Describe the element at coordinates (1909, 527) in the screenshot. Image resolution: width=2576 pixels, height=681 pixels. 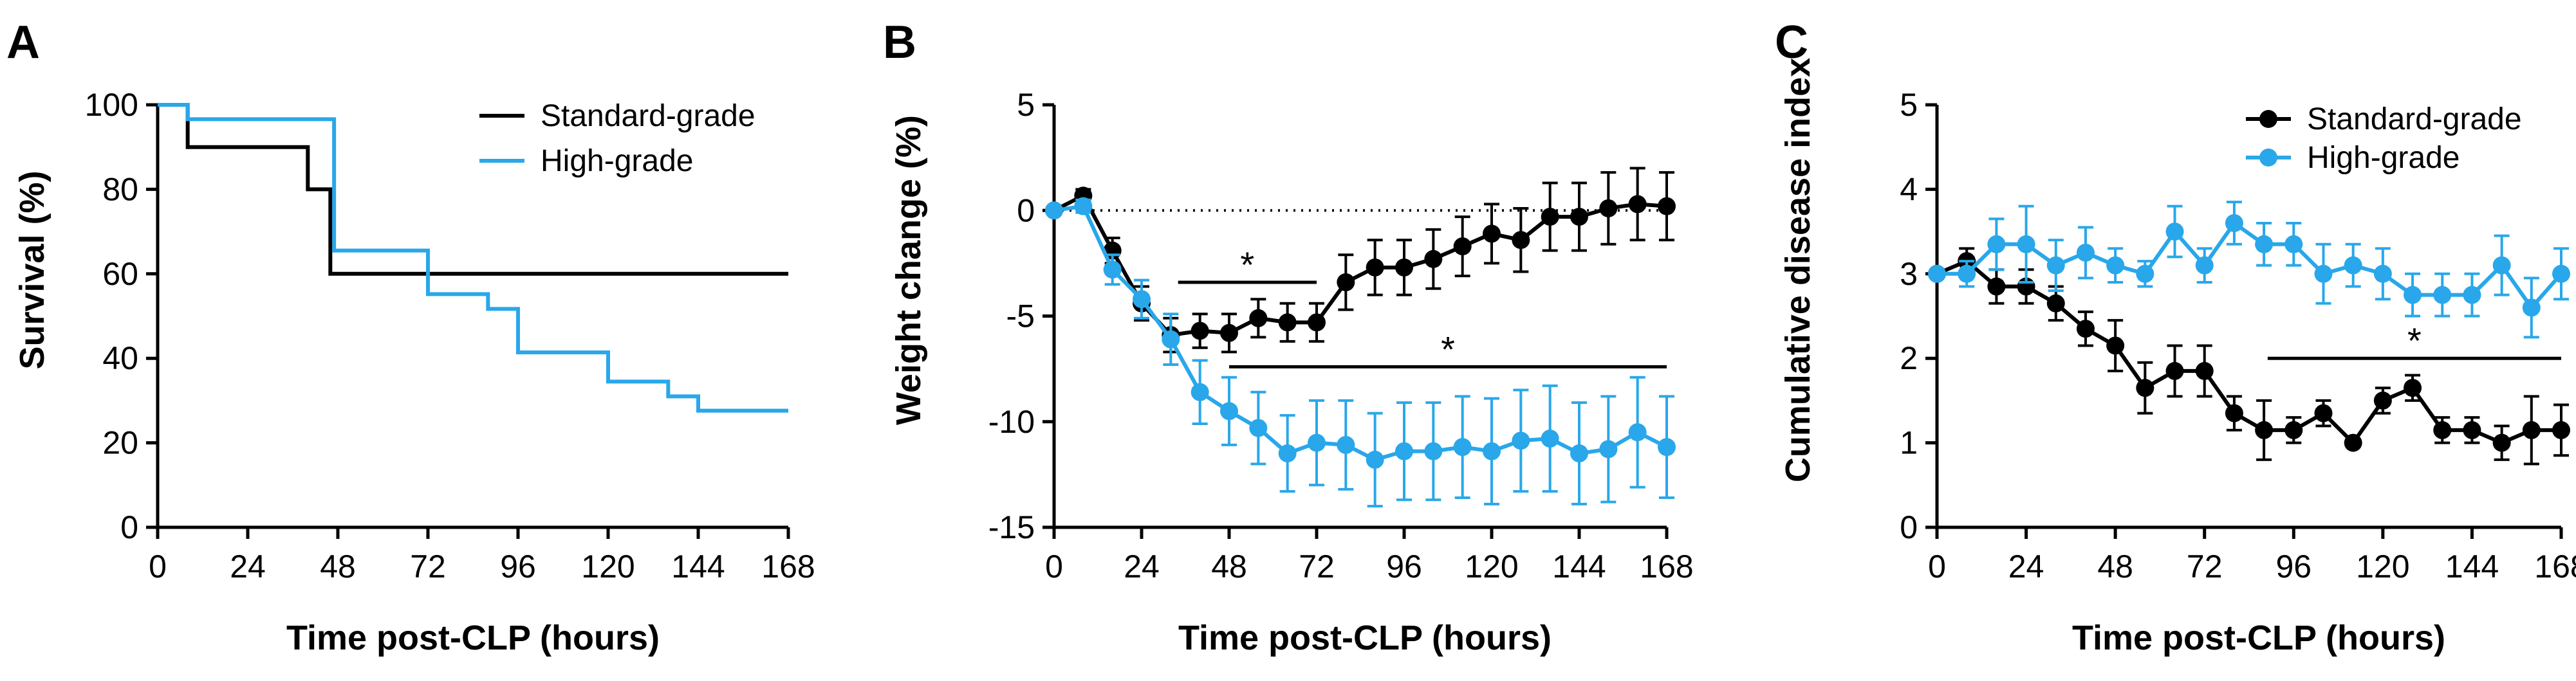
I see `panel-c-y-tick-label: 0` at that location.